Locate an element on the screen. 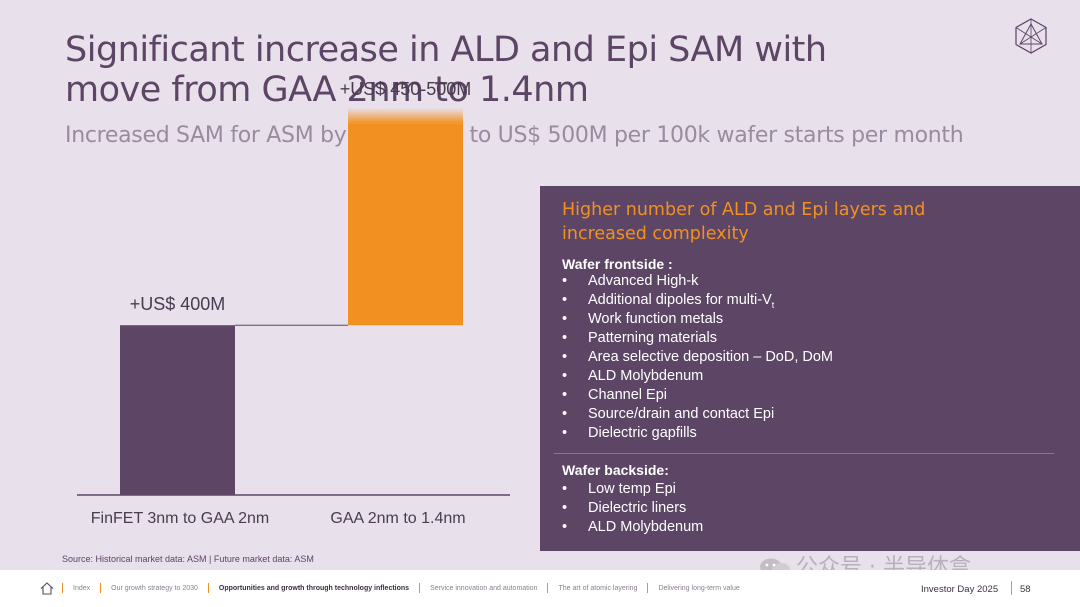 The height and width of the screenshot is (607, 1080). page-separator is located at coordinates (1011, 588).